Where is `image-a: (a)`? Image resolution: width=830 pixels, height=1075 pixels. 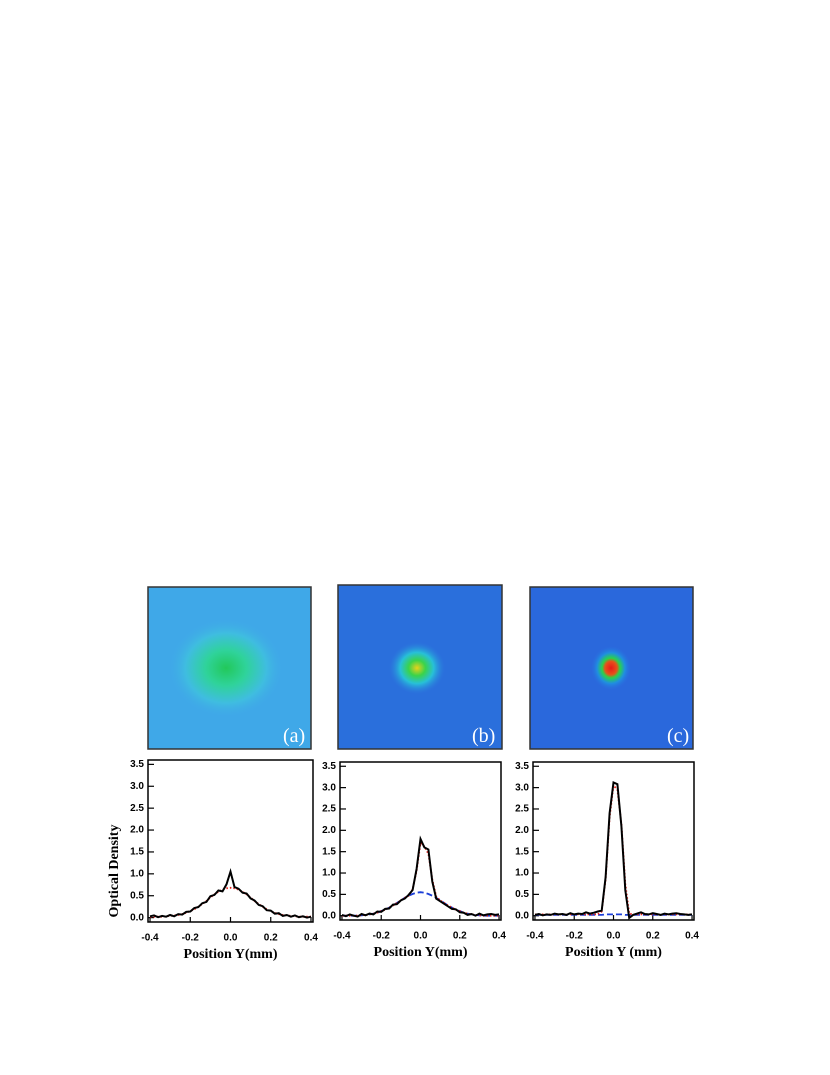
image-a: (a) is located at coordinates (229, 668).